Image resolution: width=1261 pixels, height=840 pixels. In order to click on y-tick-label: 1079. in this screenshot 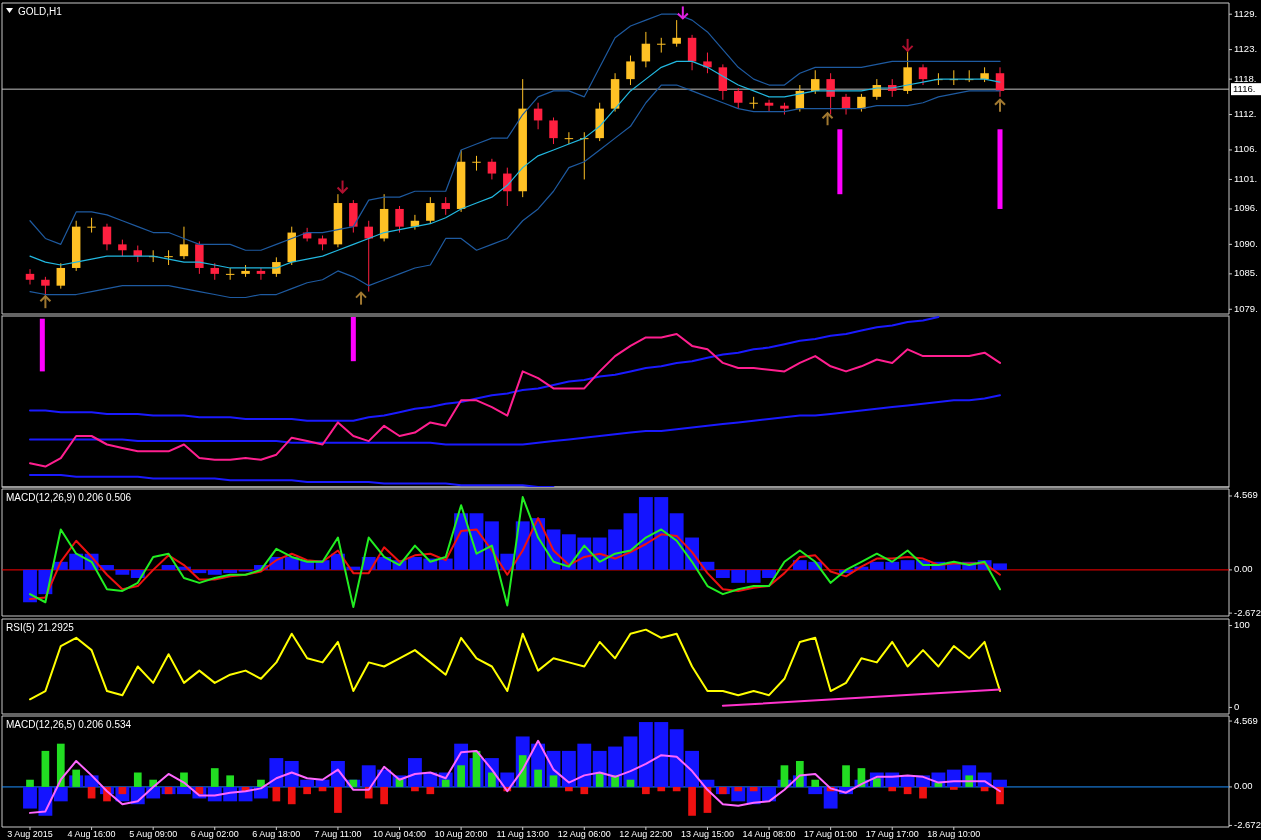, I will do `click(1246, 308)`.